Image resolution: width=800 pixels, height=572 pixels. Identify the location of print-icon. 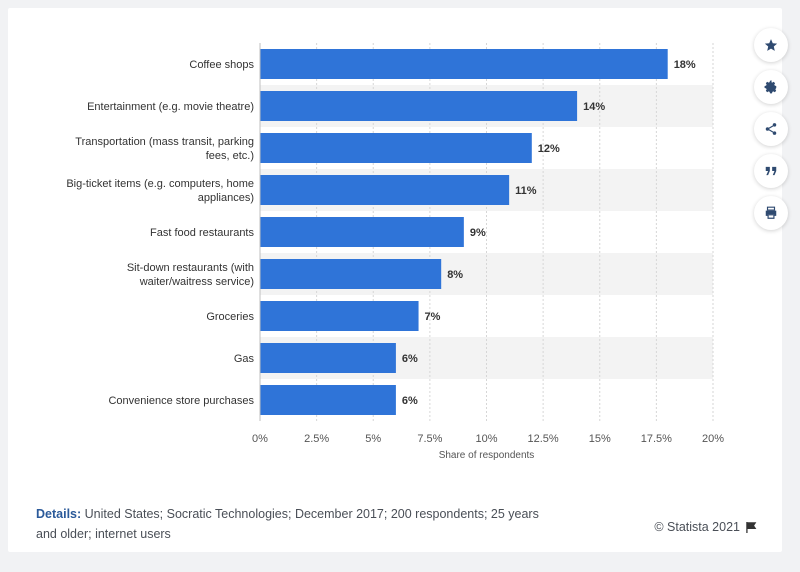
(771, 212).